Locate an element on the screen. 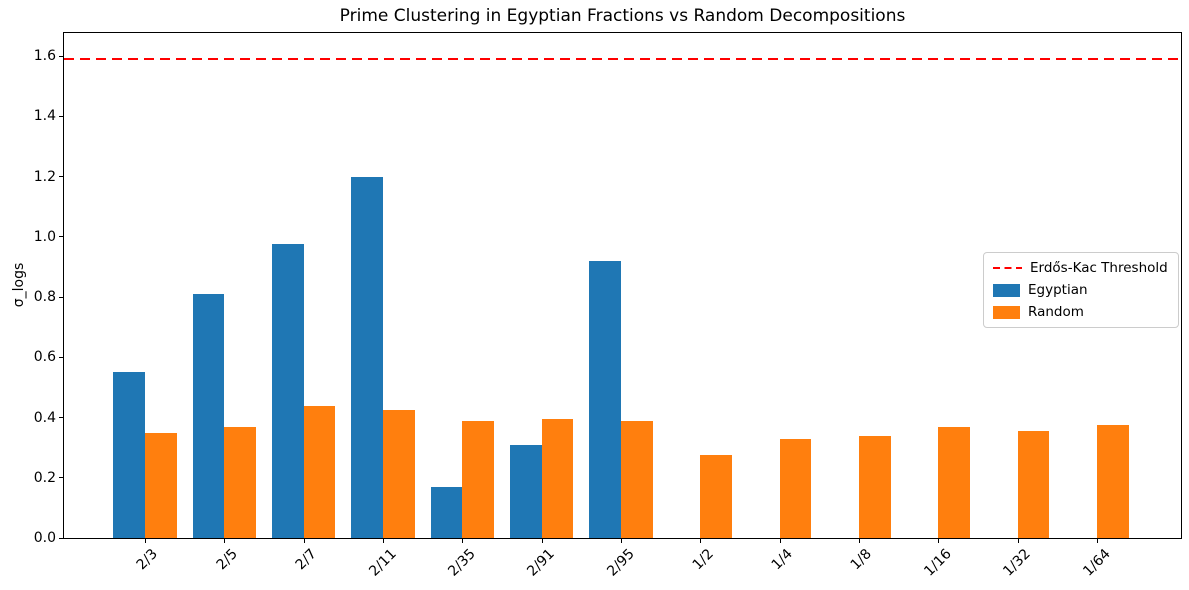 This screenshot has height=590, width=1189. x-tick-label: 1/32 is located at coordinates (1017, 563).